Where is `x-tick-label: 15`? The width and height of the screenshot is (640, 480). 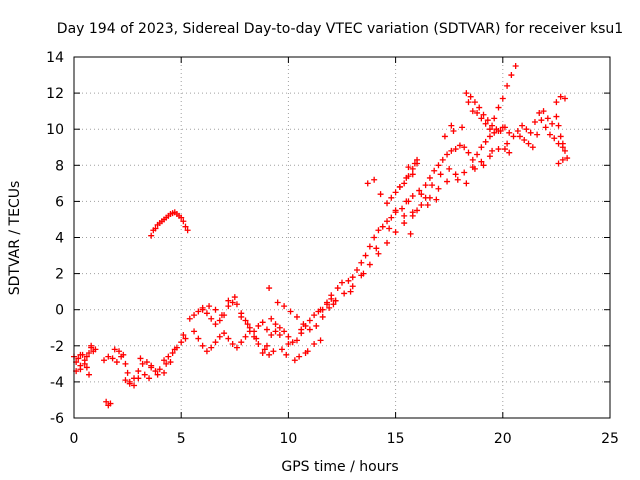
x-tick-label: 15 is located at coordinates (396, 439).